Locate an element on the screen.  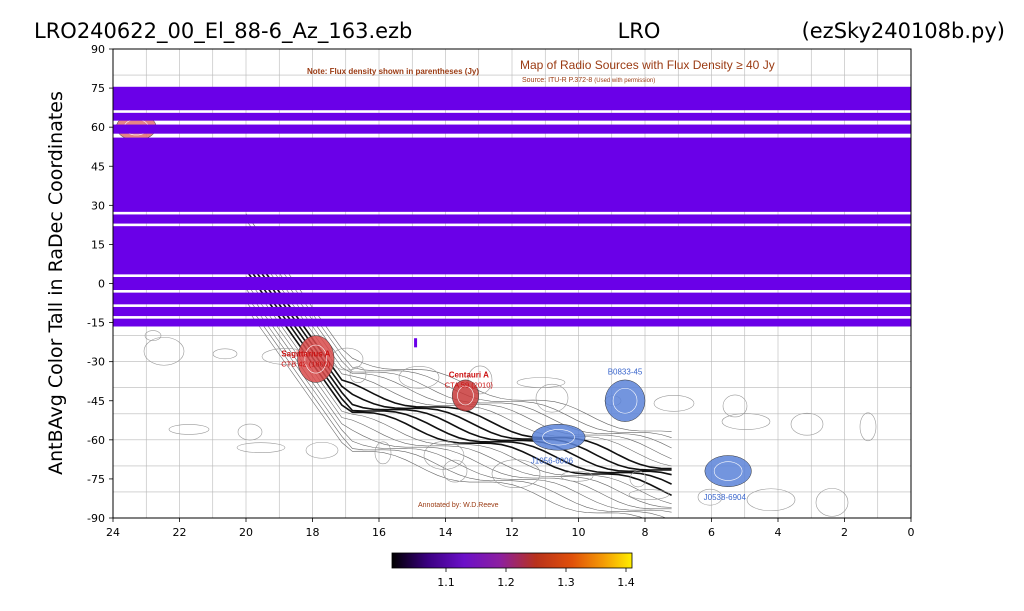
map-permission-text: (Used with permission) is located at coordinates (624, 81).